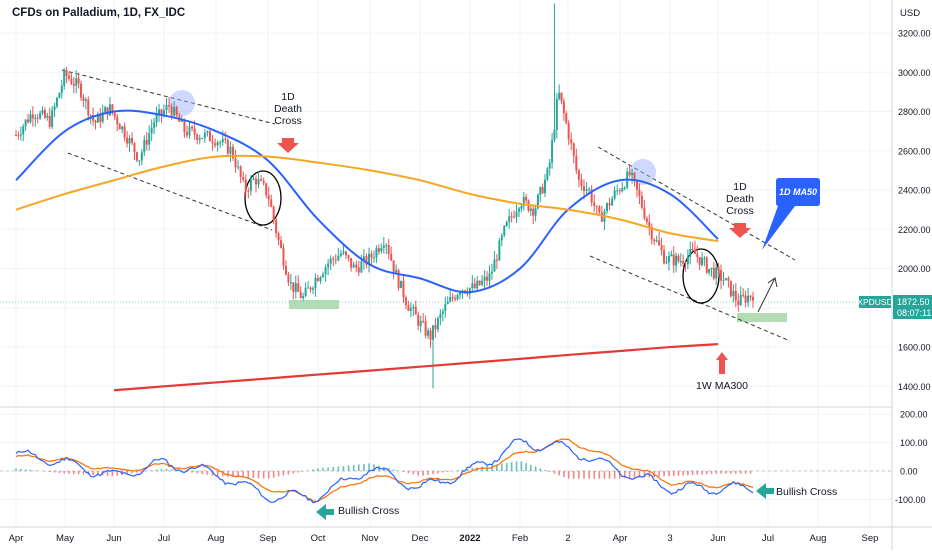  What do you see at coordinates (268, 538) in the screenshot?
I see `time-tick-label: Sep` at bounding box center [268, 538].